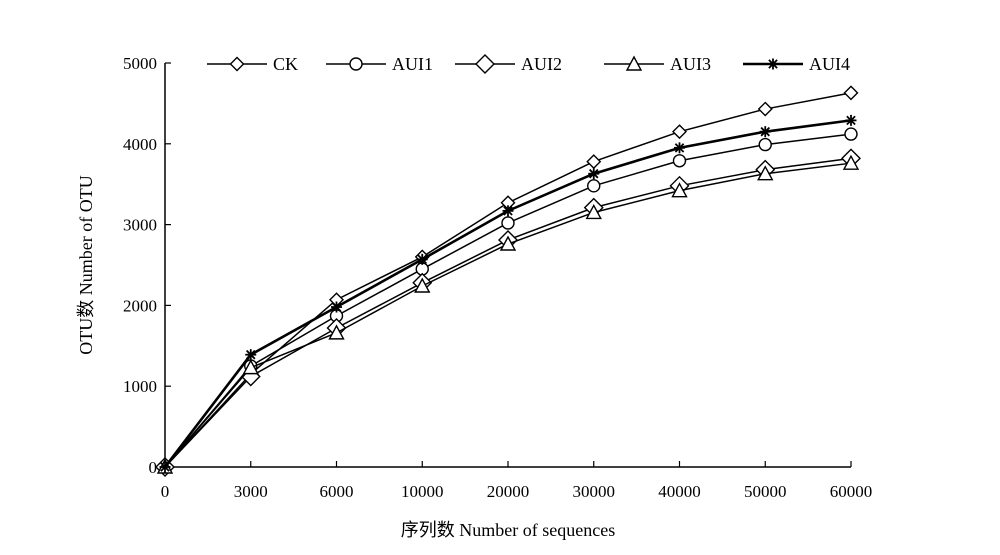  I want to click on x-axis-label: 序列数 Number of sequences, so click(508, 530).